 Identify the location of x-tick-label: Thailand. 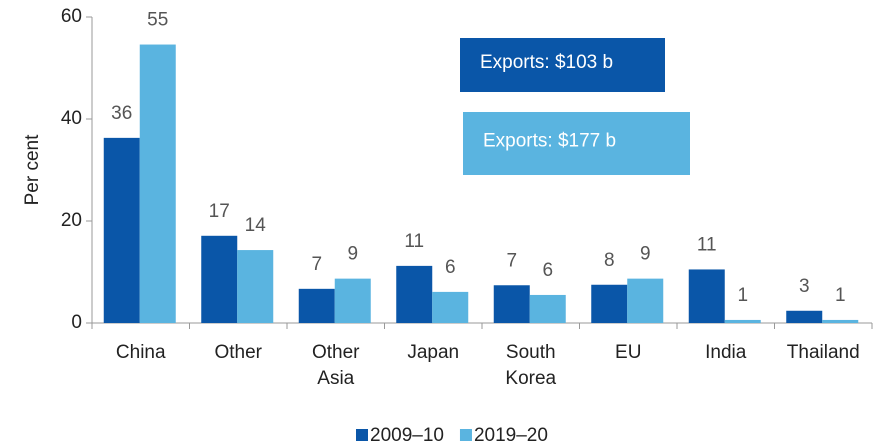
(823, 352).